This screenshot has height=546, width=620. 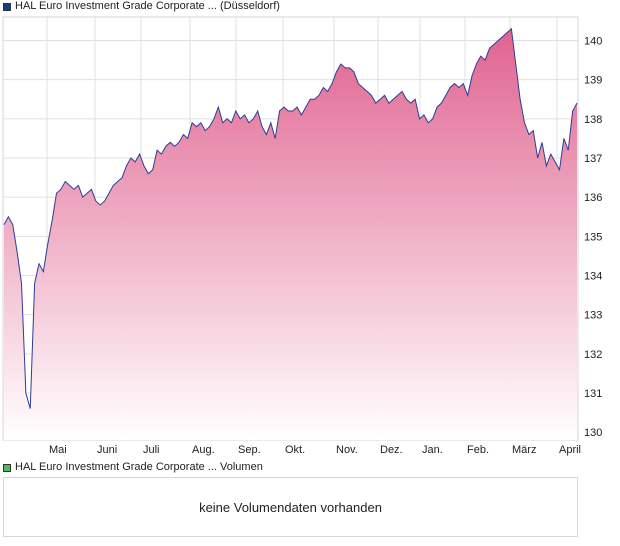 I want to click on x-tick-label: Nov., so click(x=347, y=450).